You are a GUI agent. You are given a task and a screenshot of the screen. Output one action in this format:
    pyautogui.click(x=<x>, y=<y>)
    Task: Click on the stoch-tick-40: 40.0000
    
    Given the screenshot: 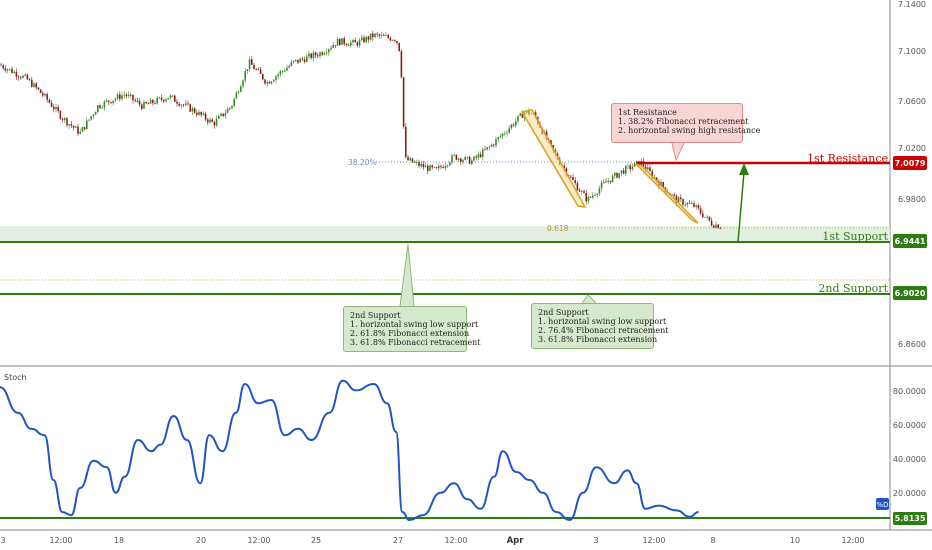 What is the action you would take?
    pyautogui.click(x=909, y=459)
    